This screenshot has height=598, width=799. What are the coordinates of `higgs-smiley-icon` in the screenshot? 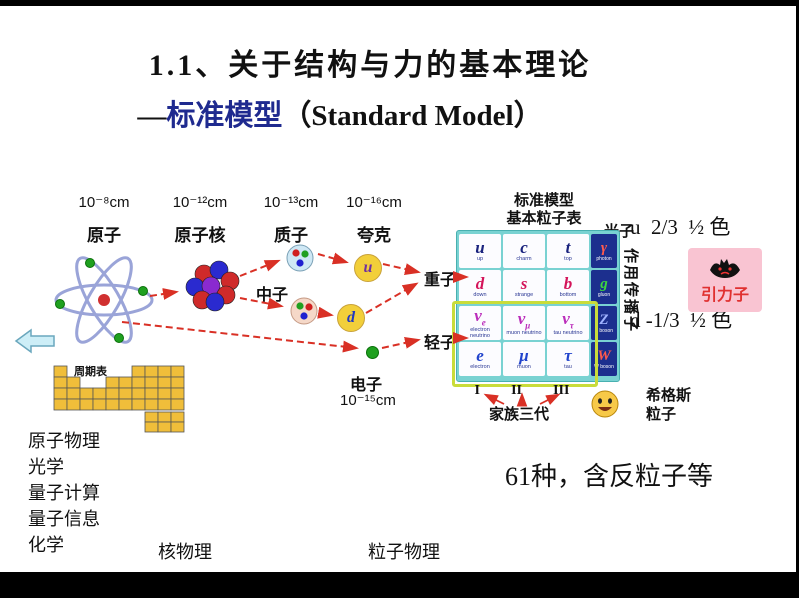 It's located at (605, 404).